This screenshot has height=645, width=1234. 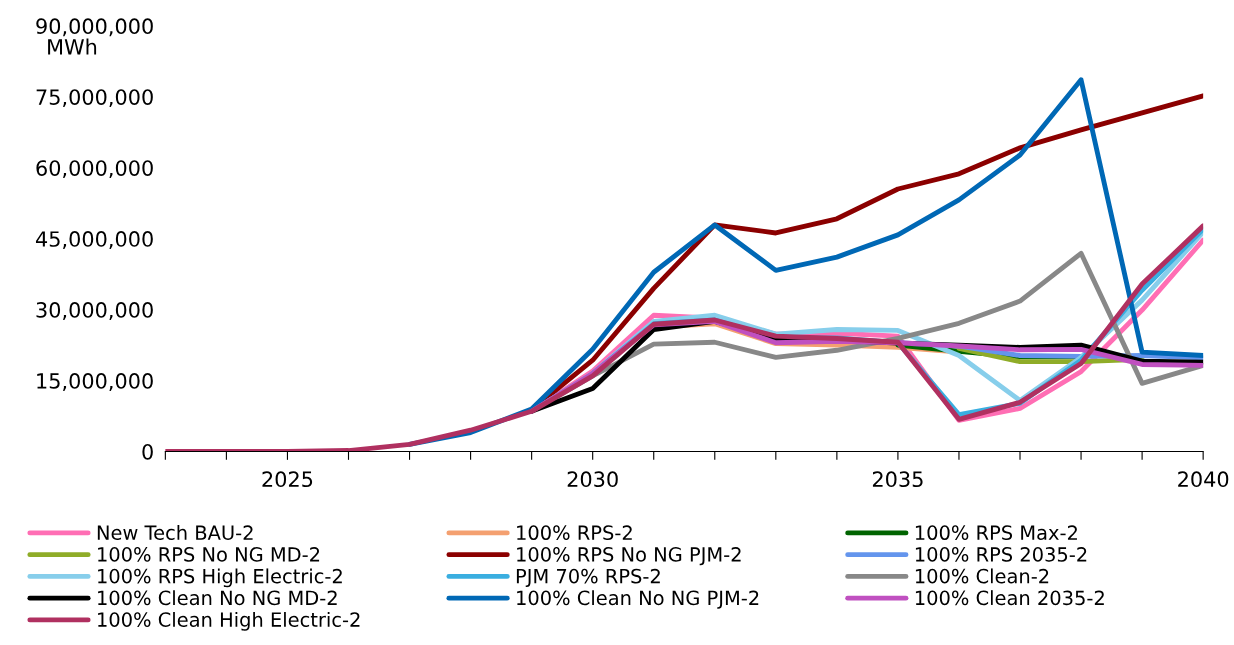 What do you see at coordinates (147, 451) in the screenshot?
I see `y-tick-label: 0` at bounding box center [147, 451].